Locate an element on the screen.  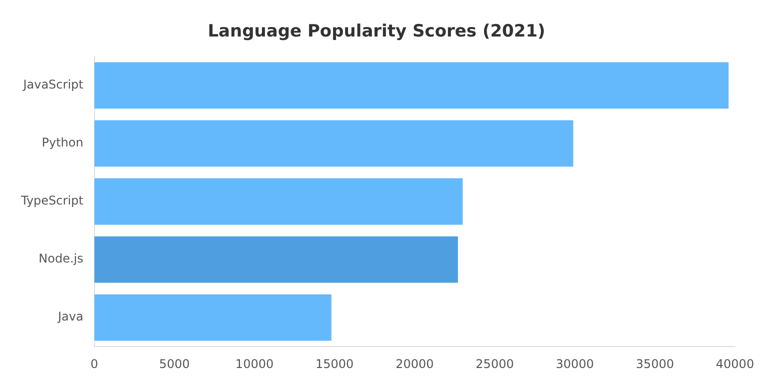
x-tick-label: 5000 is located at coordinates (174, 363).